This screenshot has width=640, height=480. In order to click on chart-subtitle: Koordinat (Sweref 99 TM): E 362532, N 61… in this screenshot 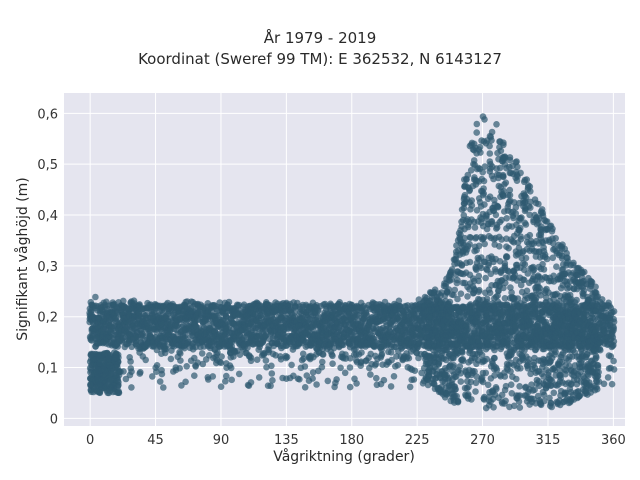, I will do `click(320, 59)`.